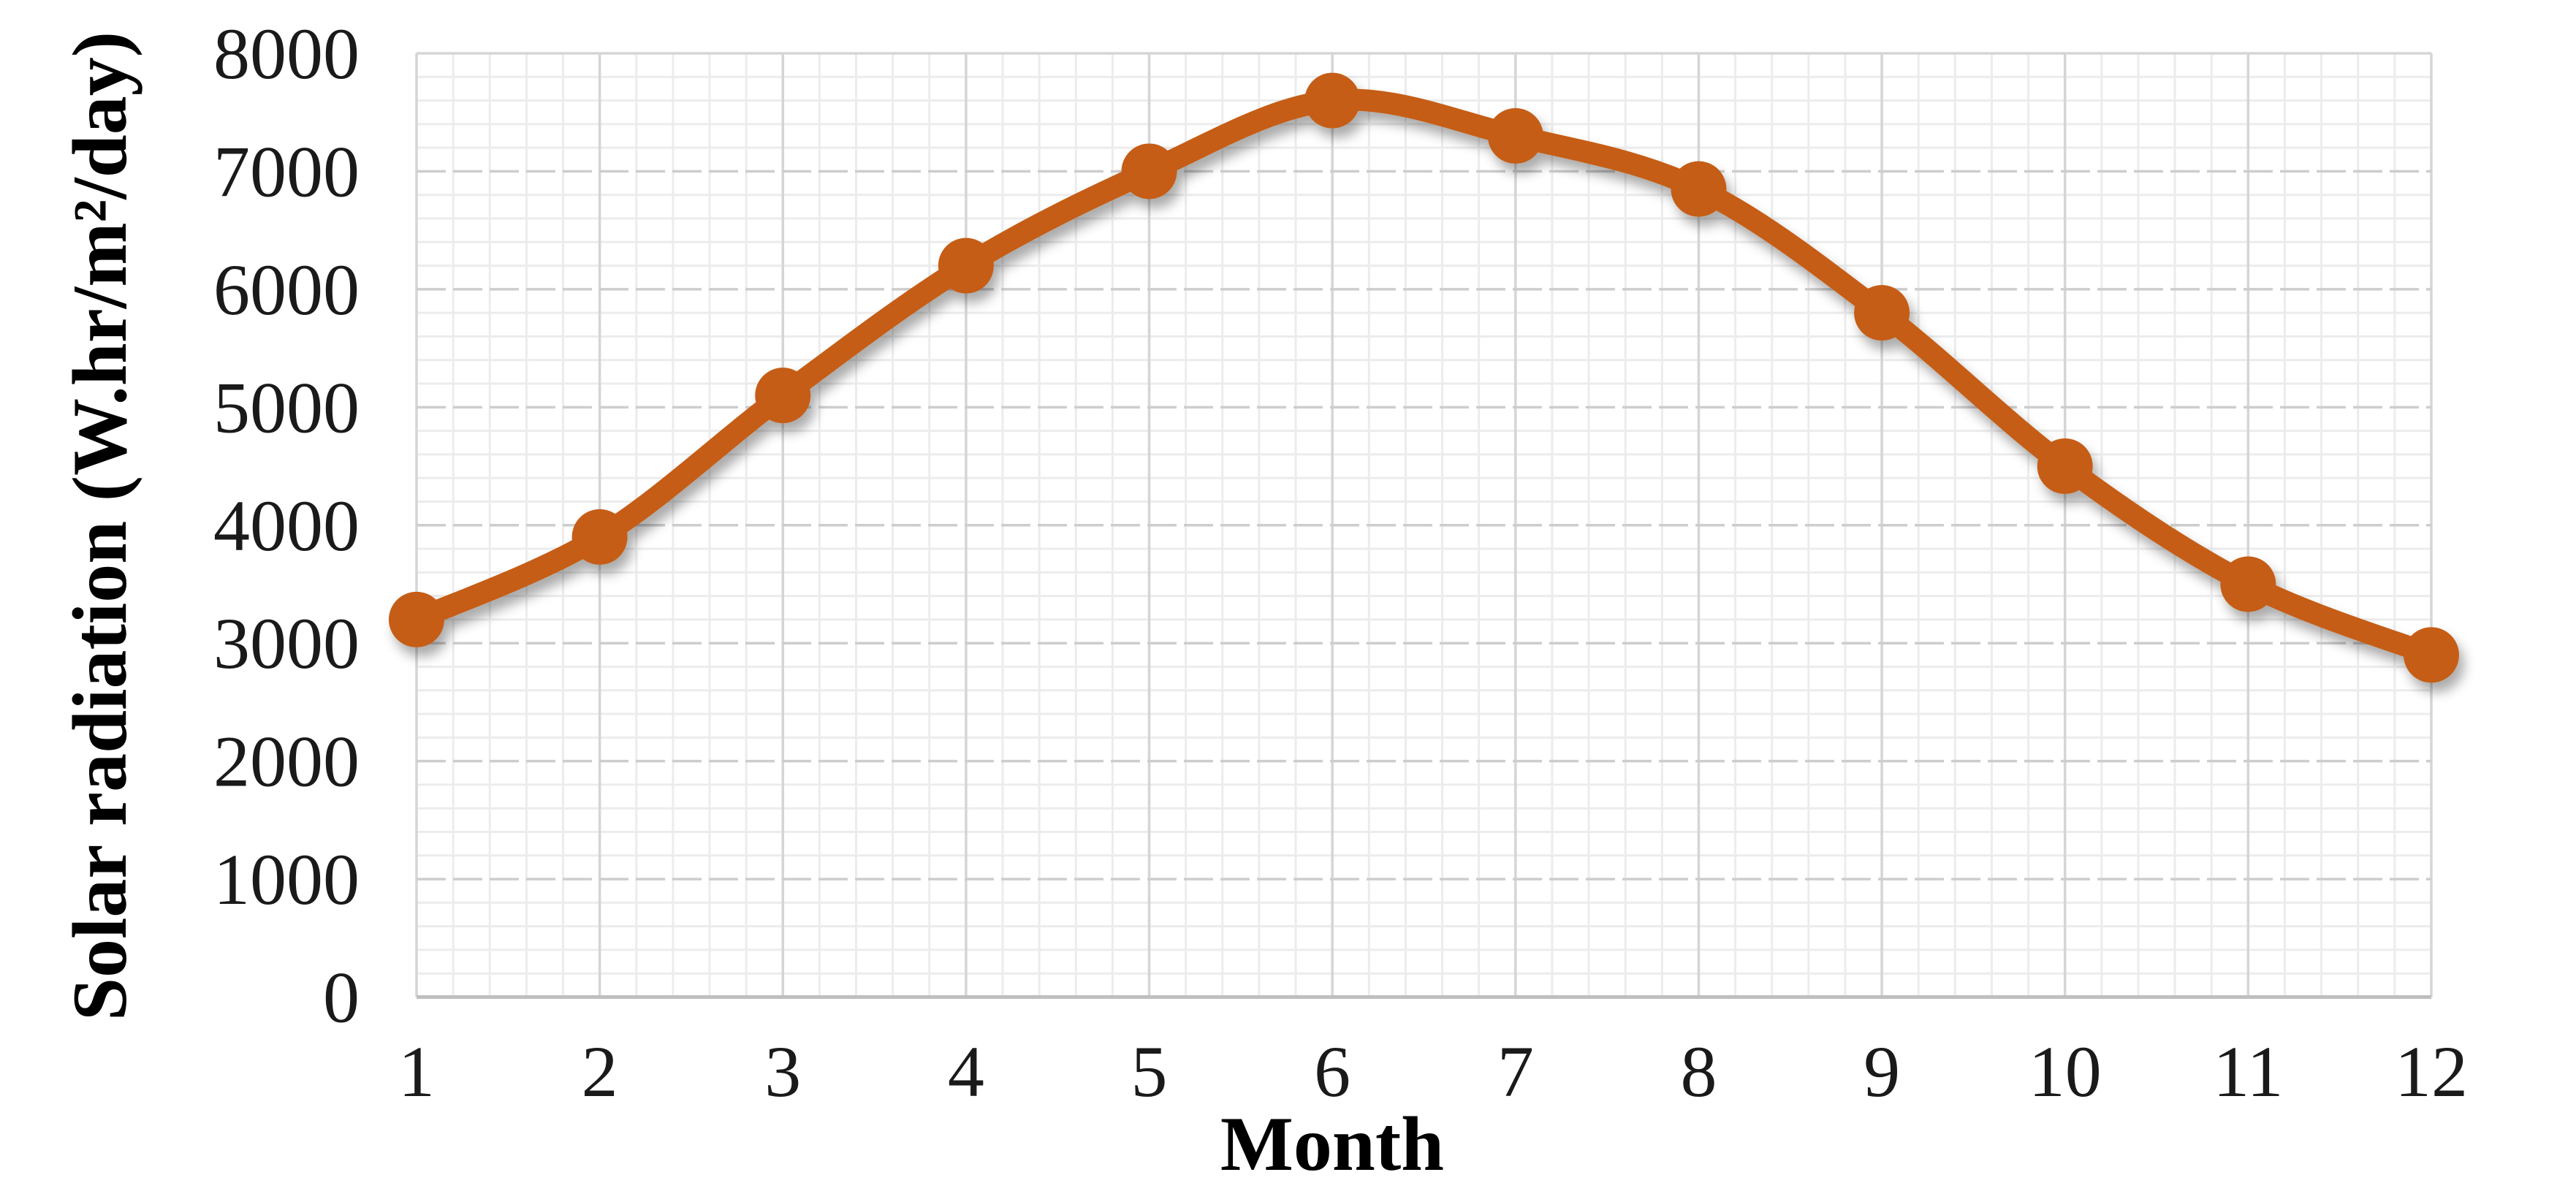  I want to click on y-axis-tick-labels: 0 1000 2000 3000 4000 5000 6000 7000 8000, so click(286, 525).